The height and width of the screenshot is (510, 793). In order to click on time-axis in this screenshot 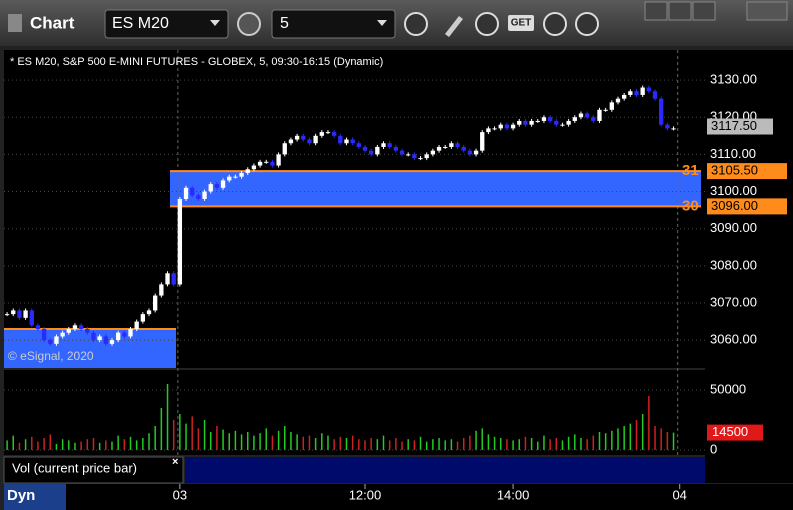, I will do `click(398, 497)`.